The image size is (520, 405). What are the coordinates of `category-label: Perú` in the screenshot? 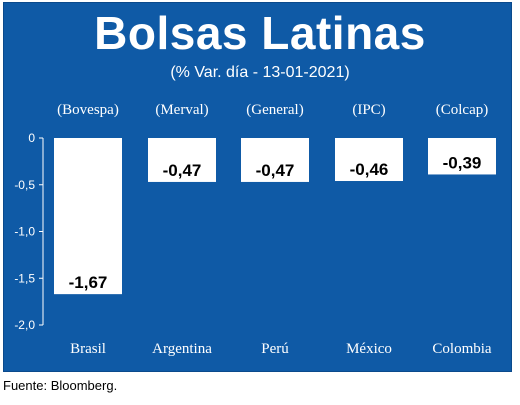 It's located at (275, 349).